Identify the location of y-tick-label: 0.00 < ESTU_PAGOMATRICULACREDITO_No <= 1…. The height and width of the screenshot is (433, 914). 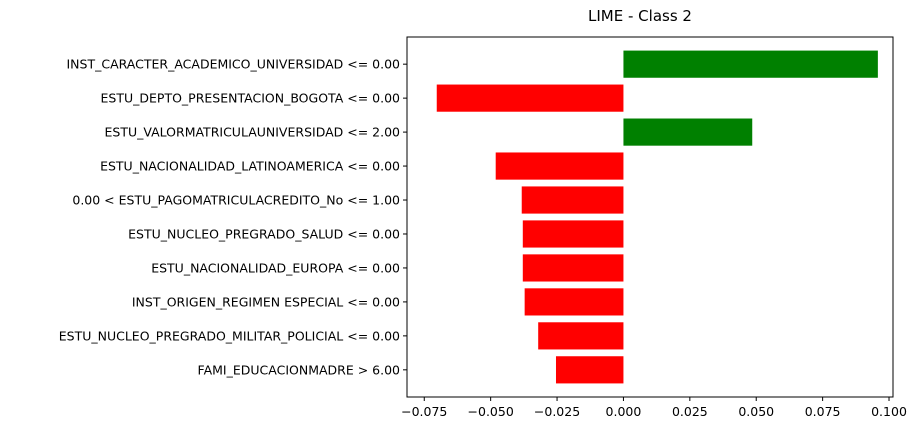
(236, 200).